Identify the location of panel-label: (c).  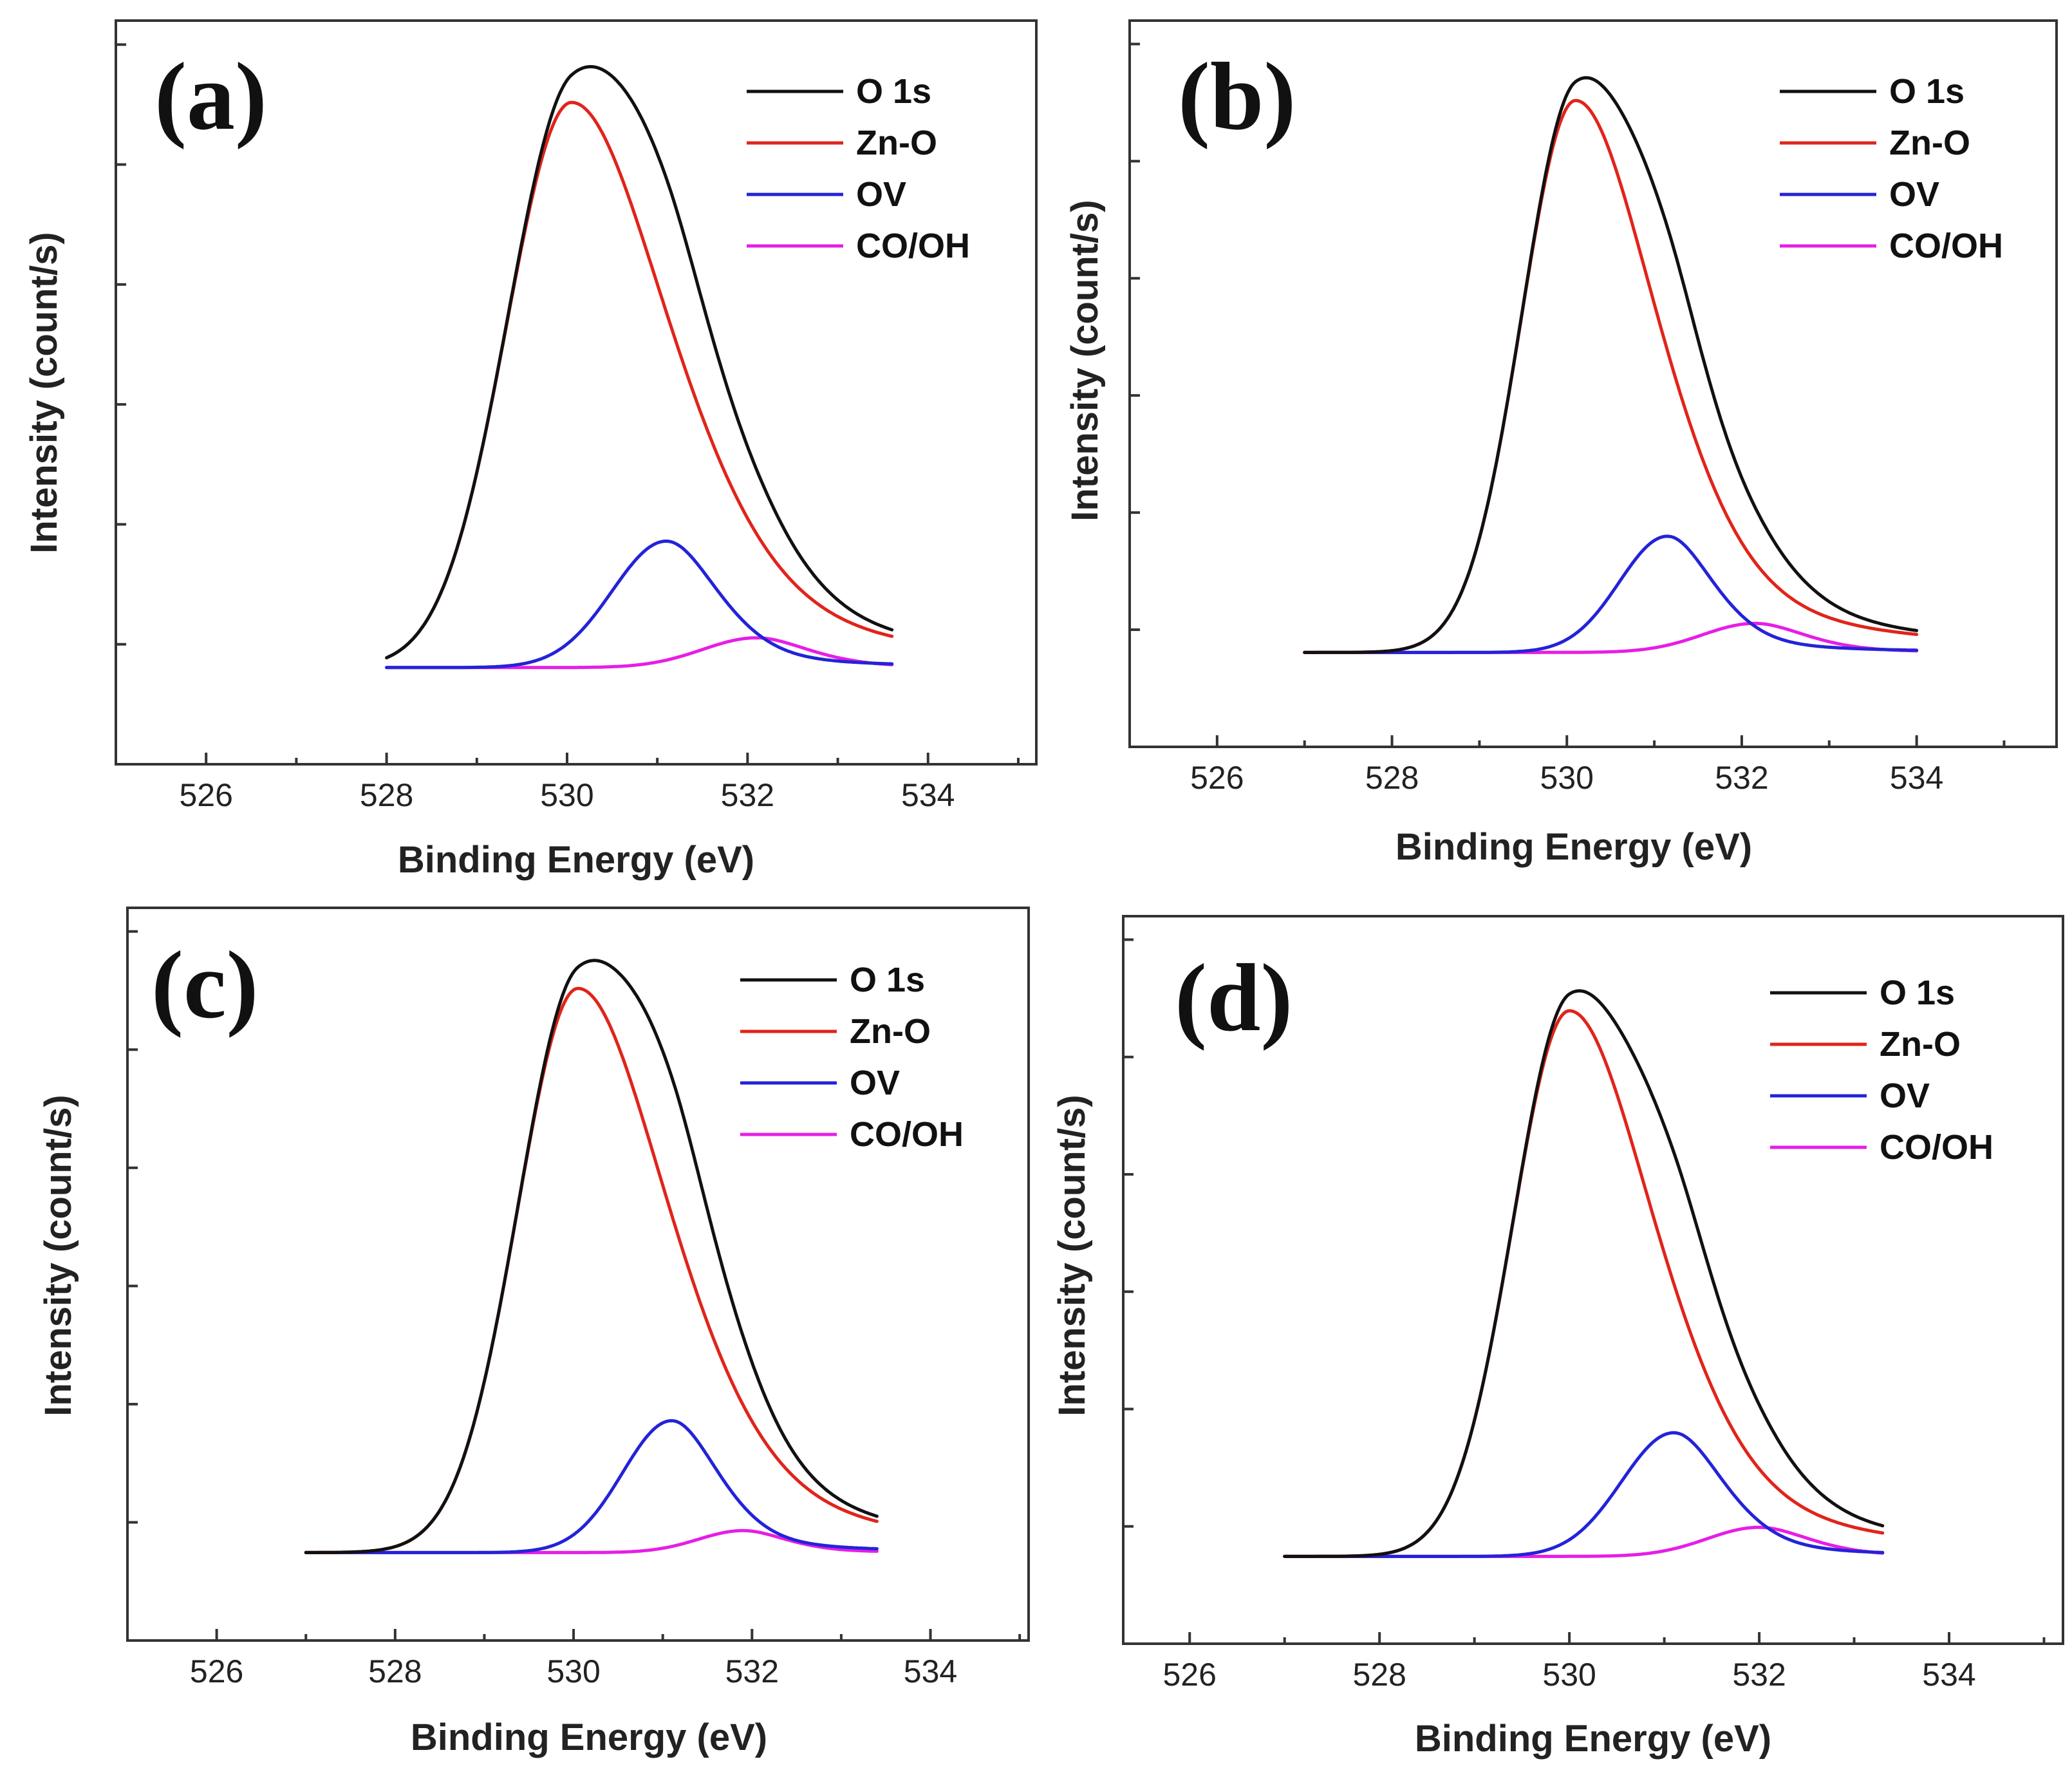
(204, 986).